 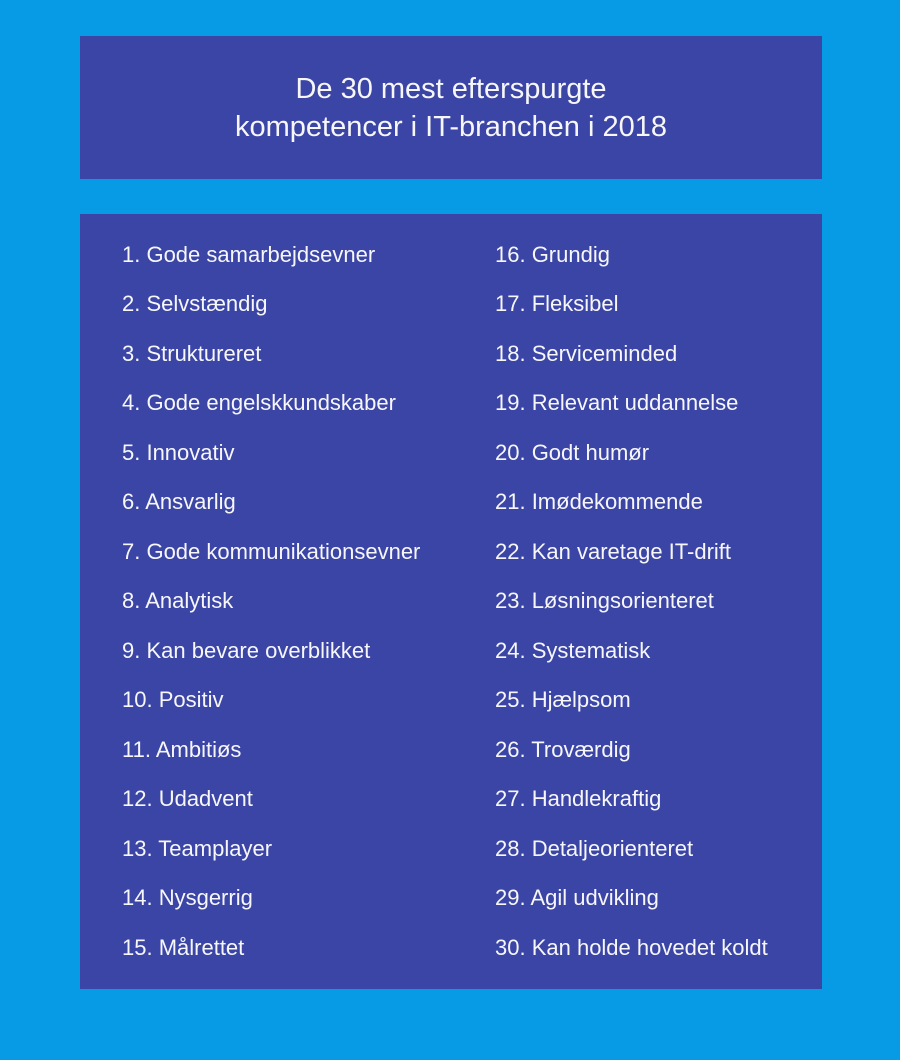 I want to click on page-title-line2: kompetencer i IT-branchen i 2018, so click(x=451, y=126).